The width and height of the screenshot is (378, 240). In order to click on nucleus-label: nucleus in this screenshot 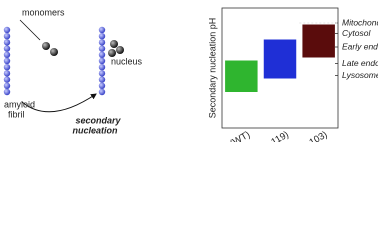, I will do `click(127, 61)`.